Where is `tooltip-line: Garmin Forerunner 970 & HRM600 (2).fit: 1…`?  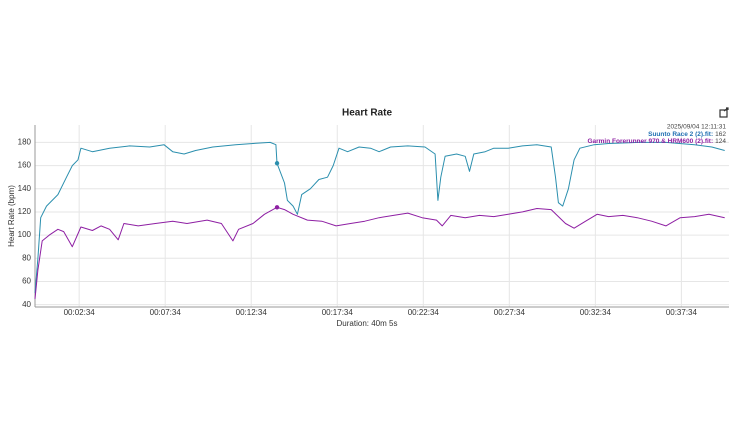 tooltip-line: Garmin Forerunner 970 & HRM600 (2).fit: 1… is located at coordinates (656, 141).